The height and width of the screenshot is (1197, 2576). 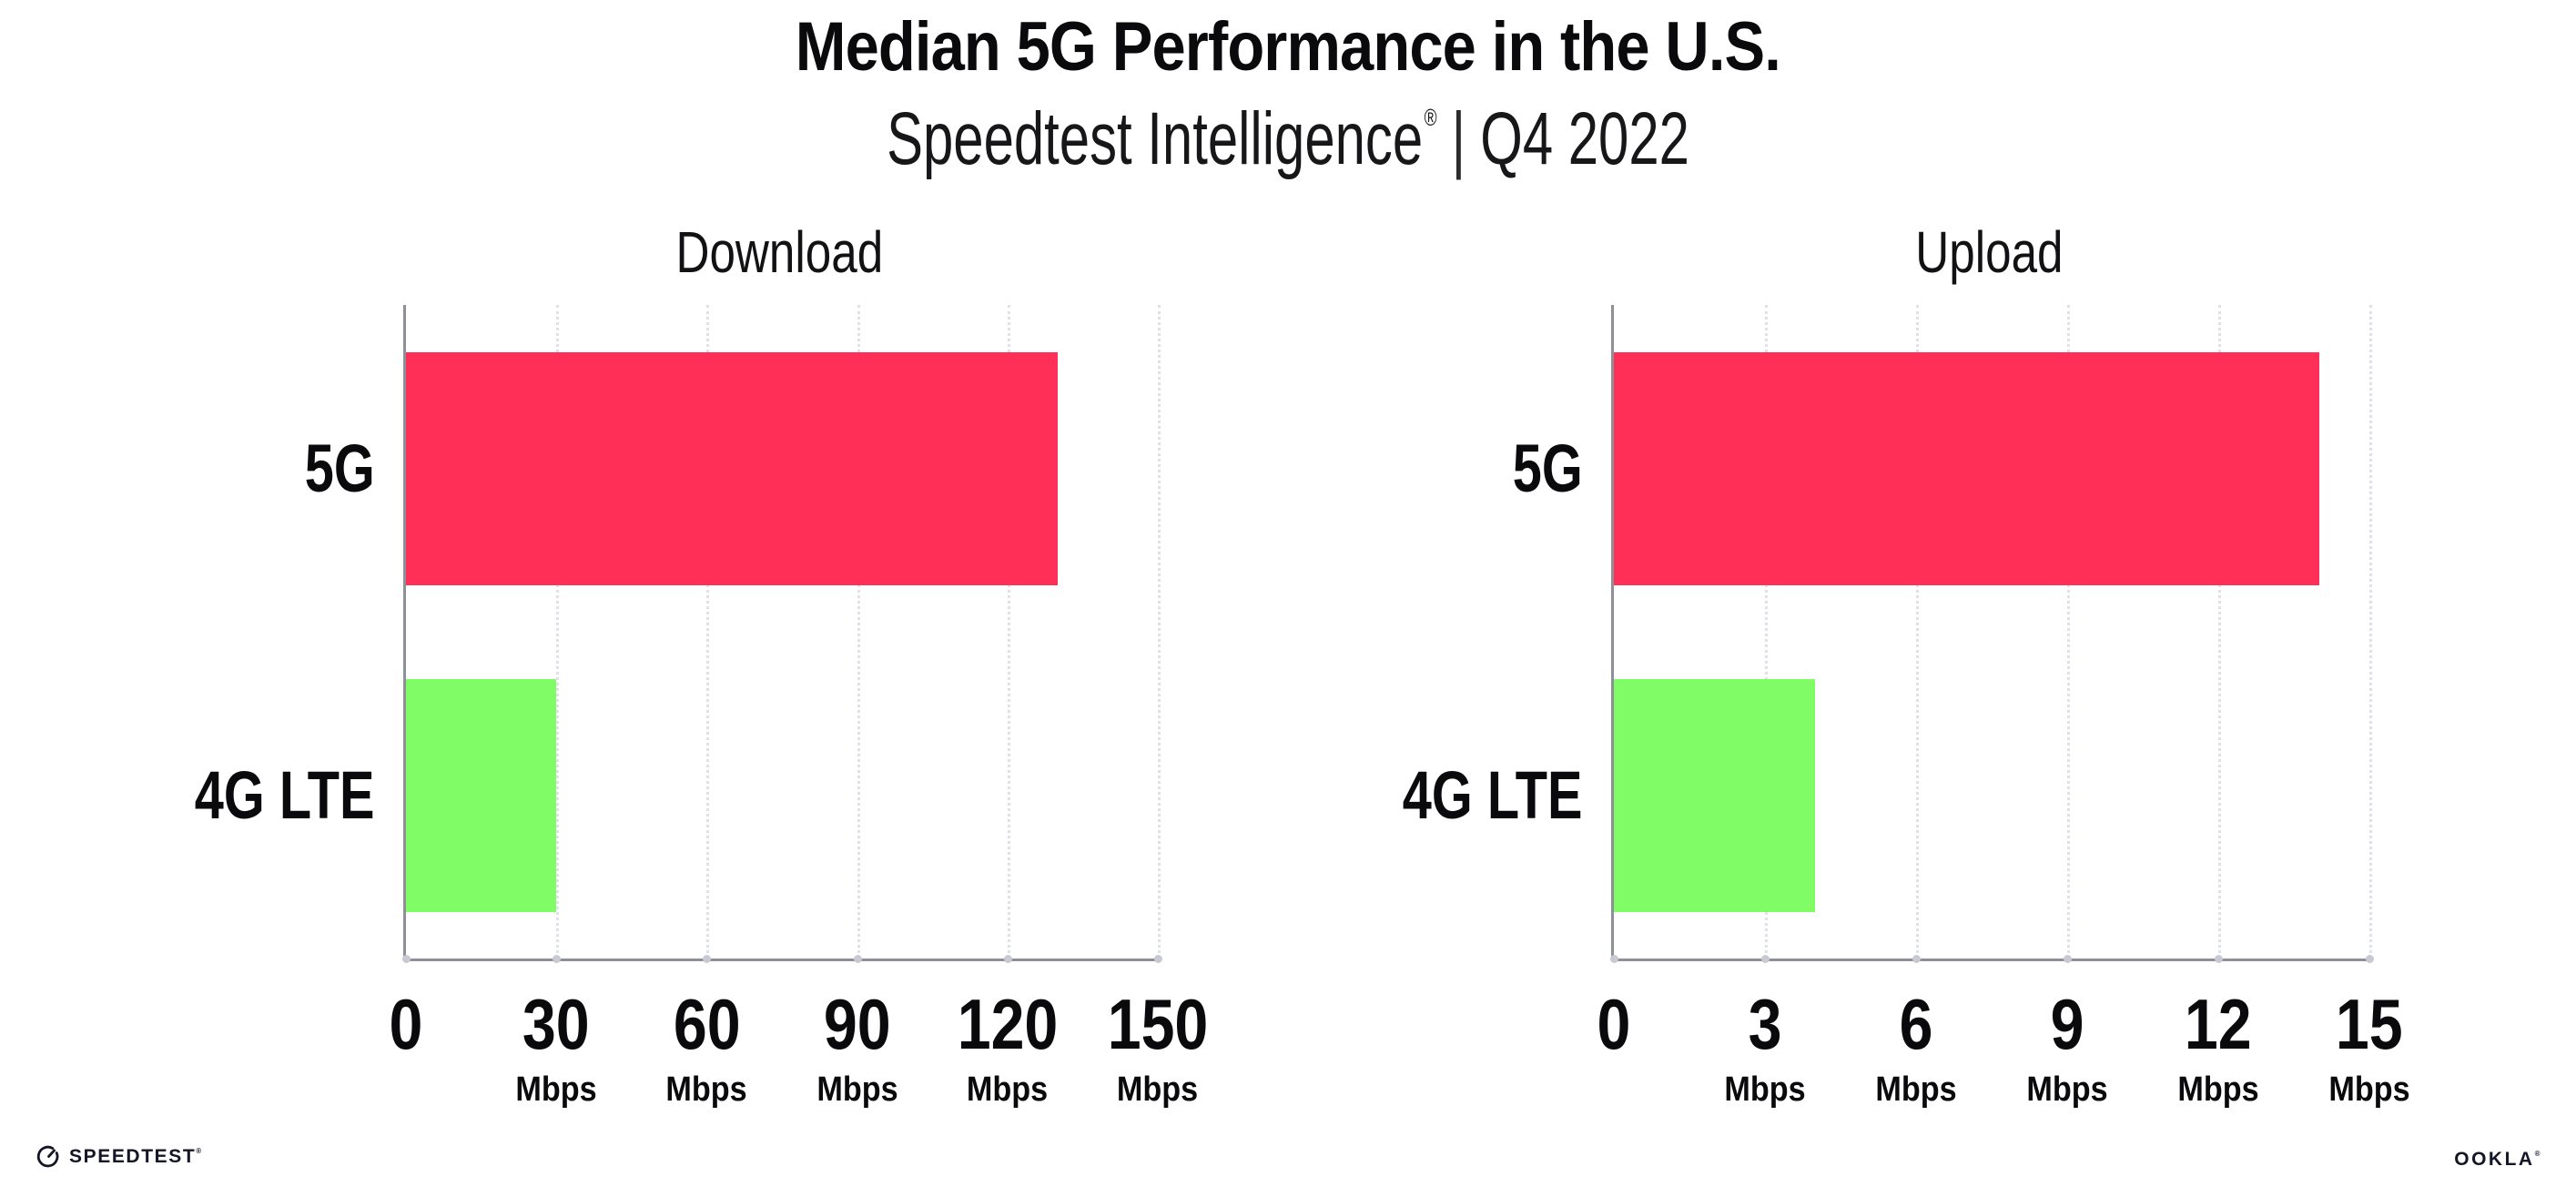 What do you see at coordinates (2370, 632) in the screenshot?
I see `gridline-15-mbps` at bounding box center [2370, 632].